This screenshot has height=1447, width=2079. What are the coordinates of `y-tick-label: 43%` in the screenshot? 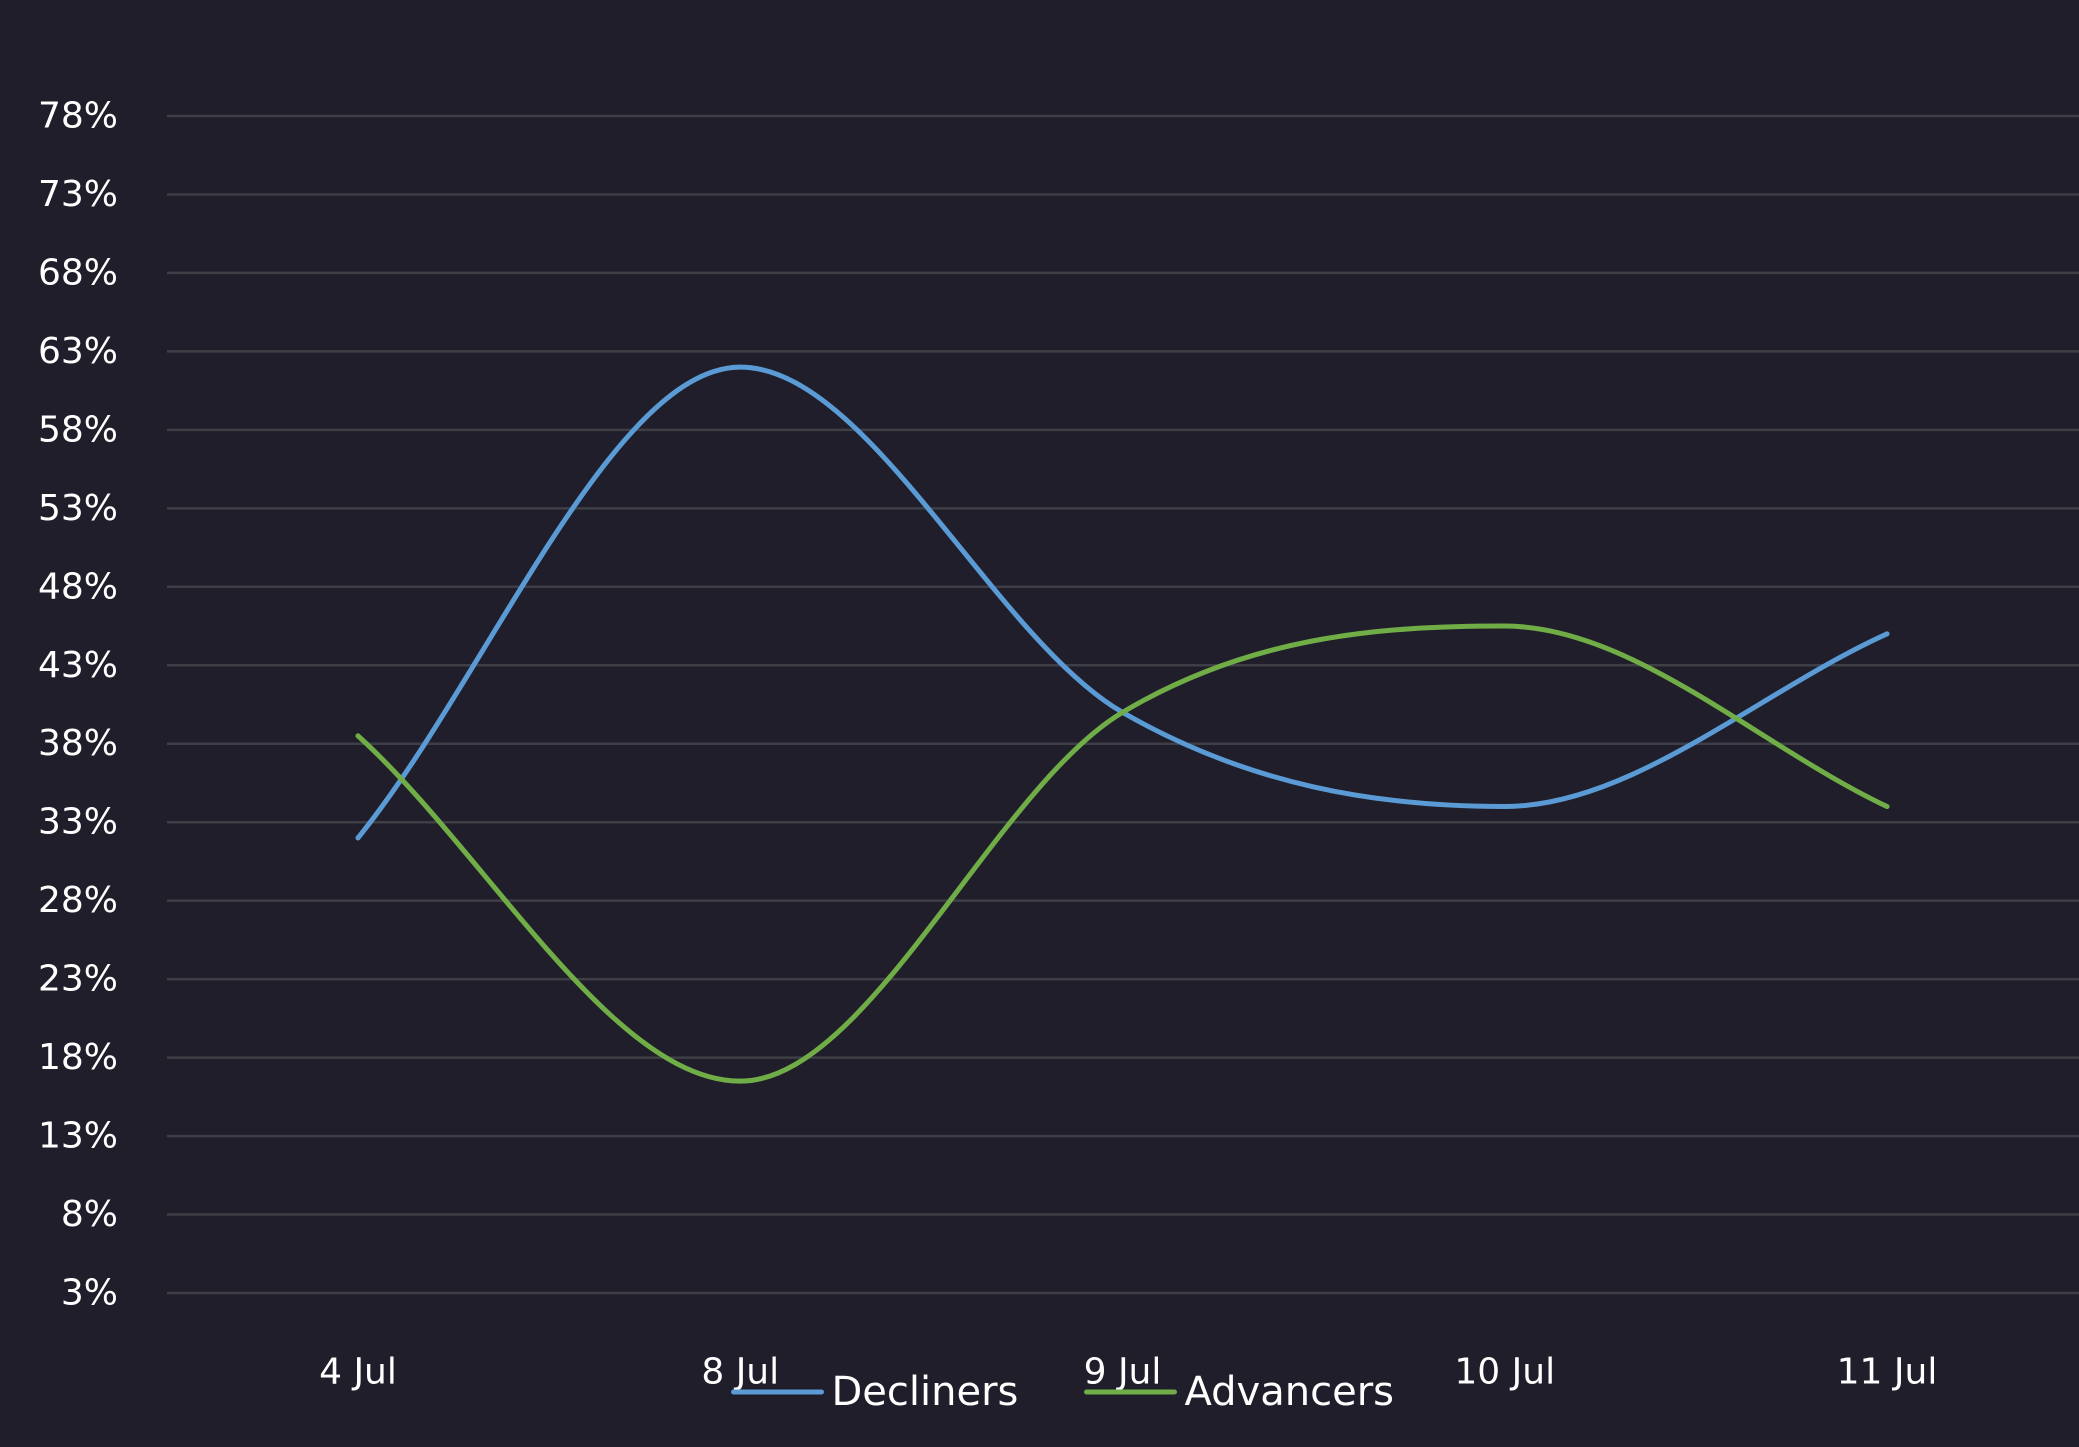 It's located at (78, 665).